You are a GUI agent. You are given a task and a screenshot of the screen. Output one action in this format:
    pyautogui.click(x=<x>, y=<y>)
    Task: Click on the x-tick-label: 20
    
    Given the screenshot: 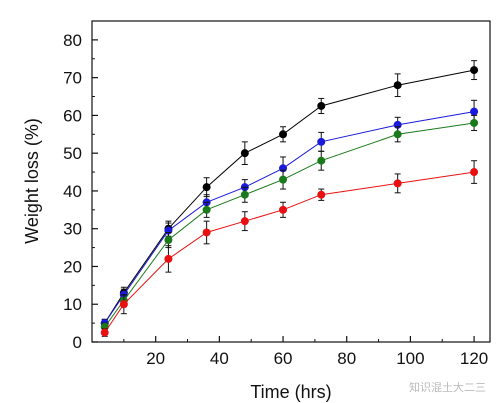 What is the action you would take?
    pyautogui.click(x=155, y=358)
    